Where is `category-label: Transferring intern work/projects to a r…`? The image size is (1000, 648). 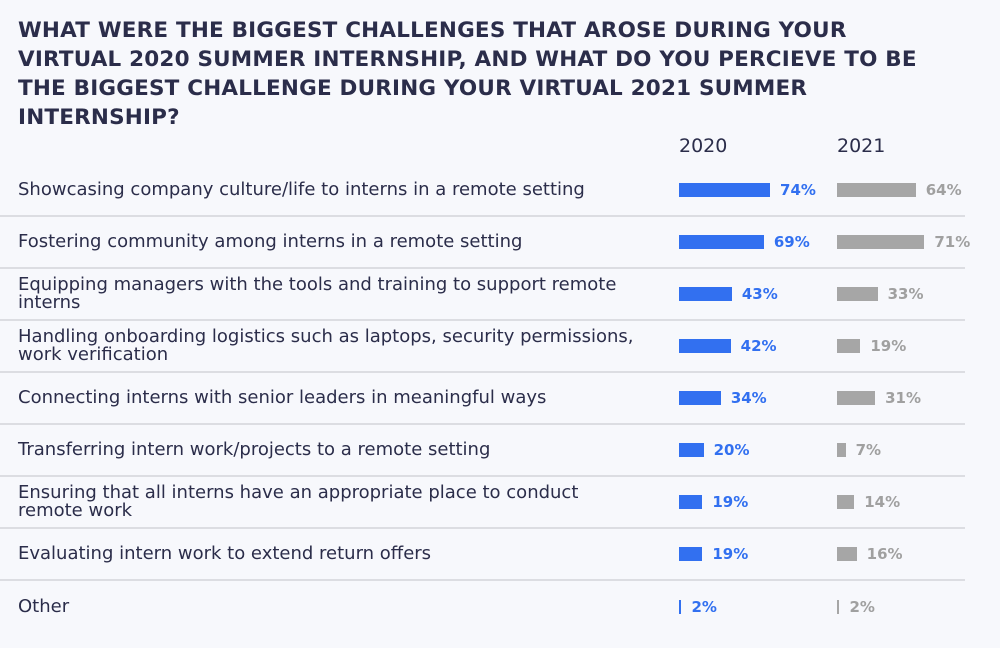 category-label: Transferring intern work/projects to a r… is located at coordinates (254, 449).